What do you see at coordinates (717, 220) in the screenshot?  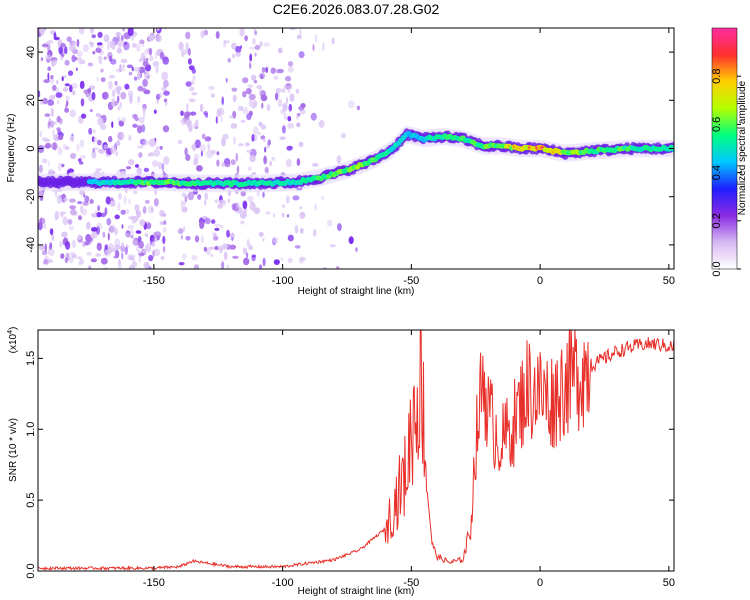 I see `colorbar-tick-label: 0.2` at bounding box center [717, 220].